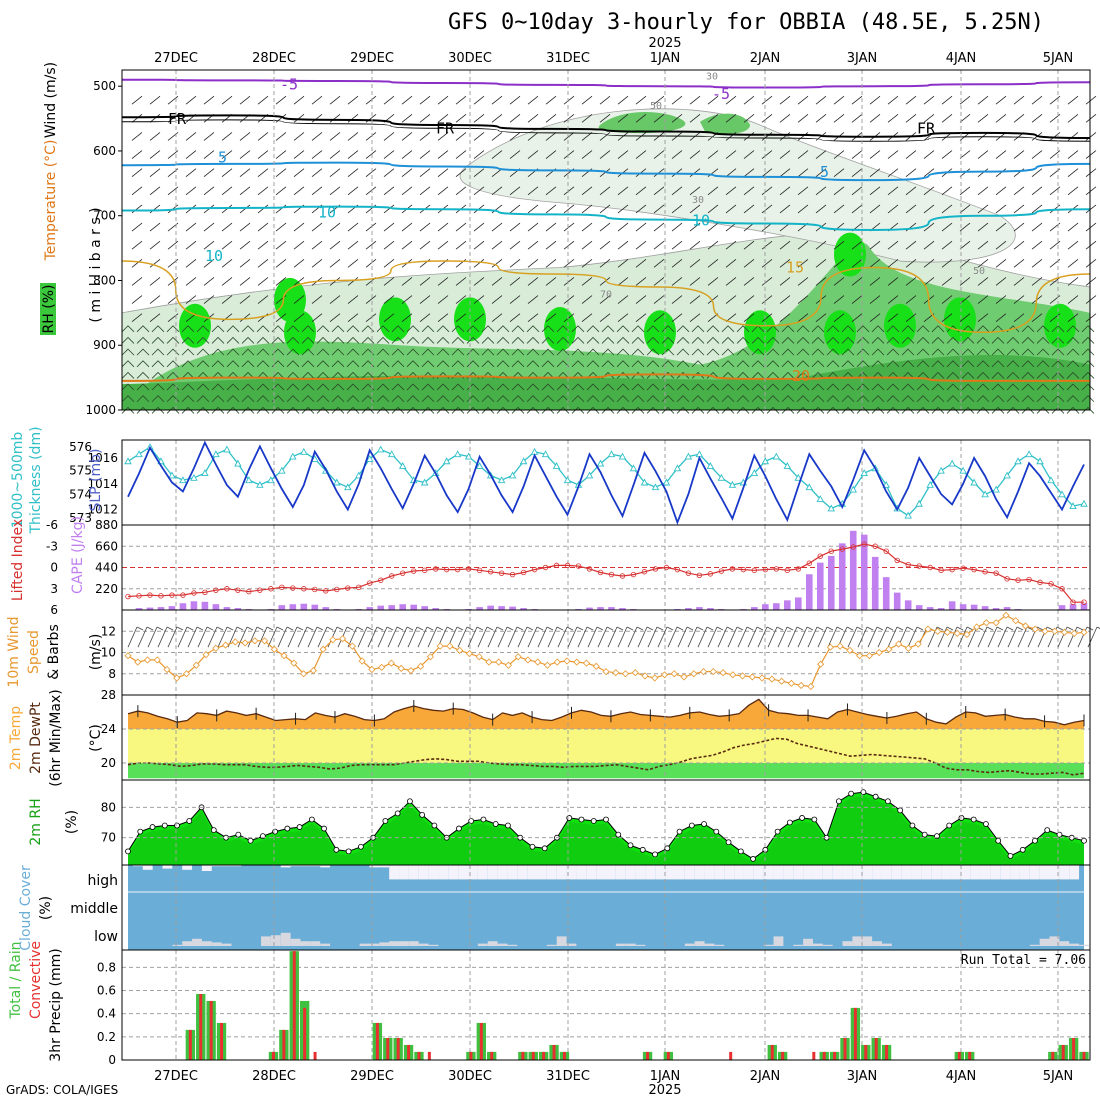 Image resolution: width=1100 pixels, height=1100 pixels. Describe the element at coordinates (824, 172) in the screenshot. I see `contour-label: 5` at that location.